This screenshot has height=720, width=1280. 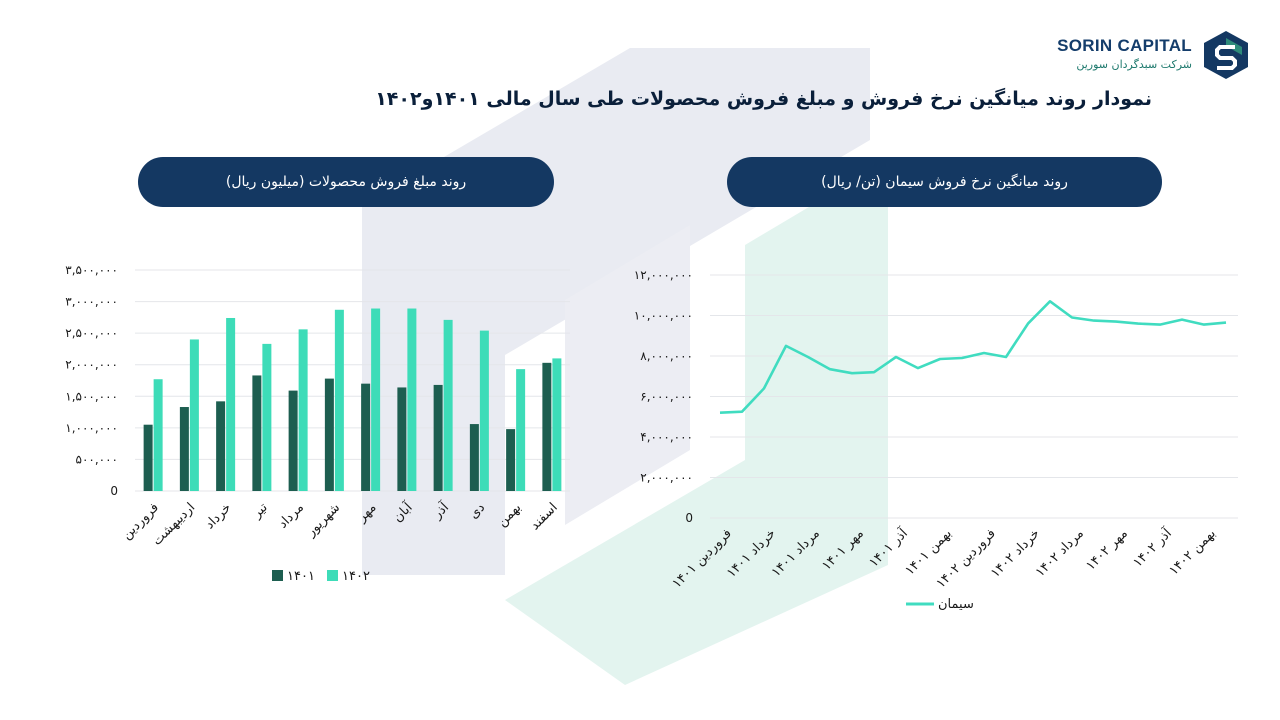 I want to click on brand-logo: SORIN CAPITAL شرکت سبدگردان سورین, so click(x=1135, y=55).